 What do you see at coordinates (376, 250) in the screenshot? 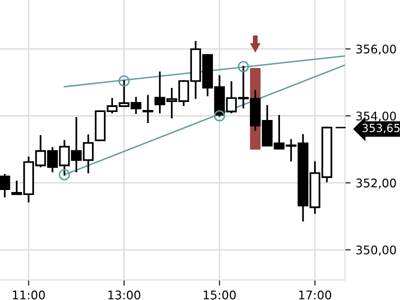
I see `y-tick-label: 350,00` at bounding box center [376, 250].